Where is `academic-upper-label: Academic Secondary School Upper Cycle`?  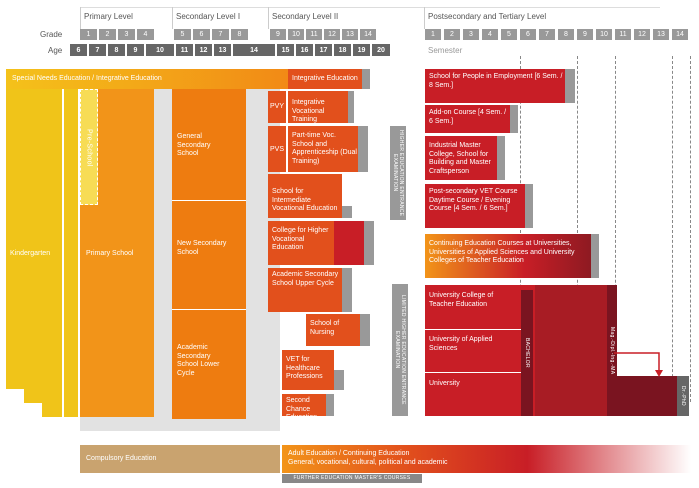
academic-upper-label: Academic Secondary School Upper Cycle is located at coordinates (305, 279).